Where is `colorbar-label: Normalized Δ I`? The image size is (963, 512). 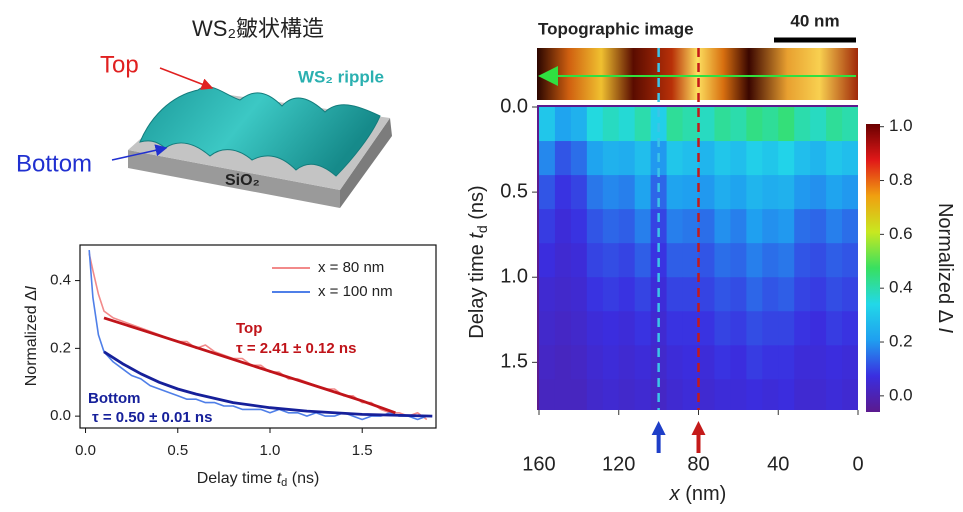
colorbar-label: Normalized Δ I is located at coordinates (945, 268).